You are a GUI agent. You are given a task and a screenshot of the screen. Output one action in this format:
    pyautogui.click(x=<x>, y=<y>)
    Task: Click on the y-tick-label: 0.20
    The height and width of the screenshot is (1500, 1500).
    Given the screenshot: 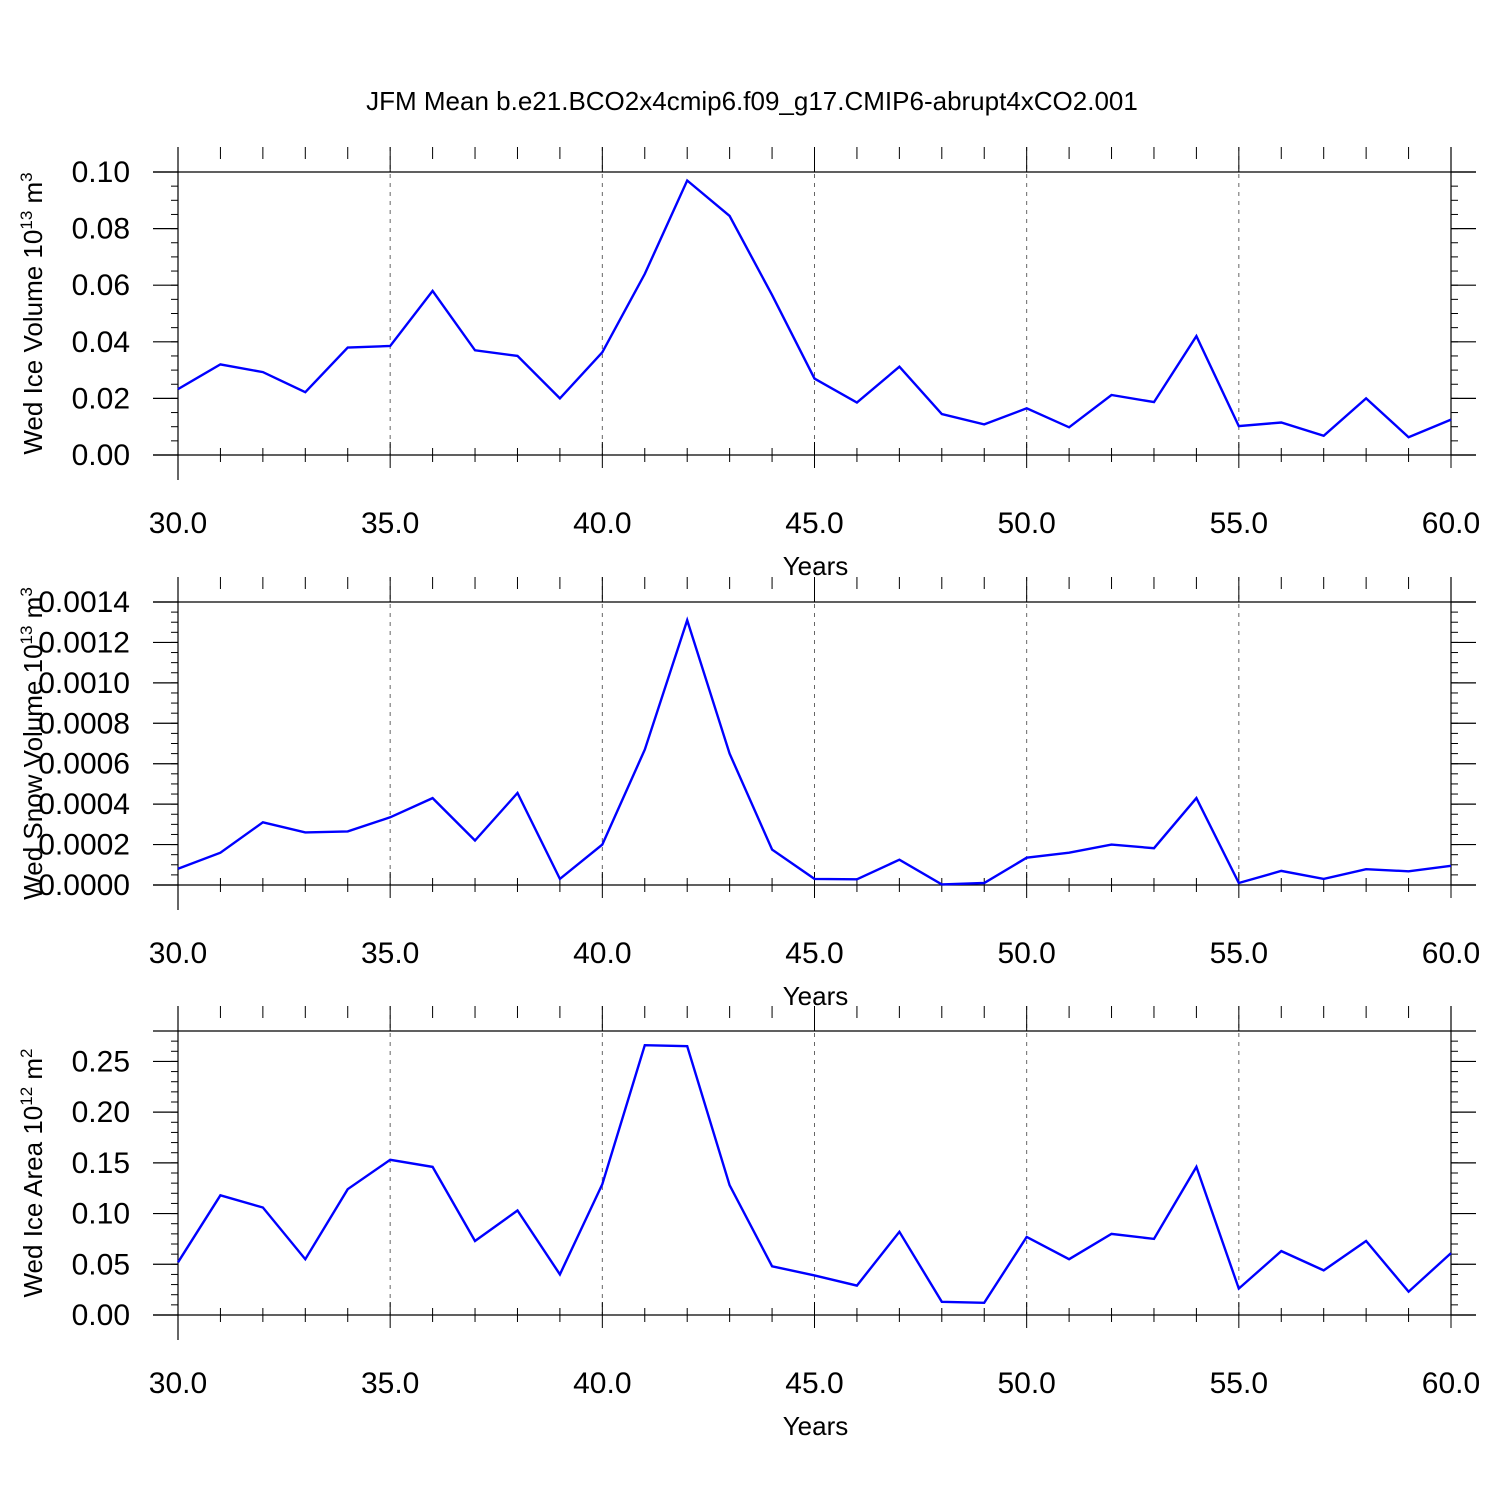 What is the action you would take?
    pyautogui.click(x=101, y=1112)
    